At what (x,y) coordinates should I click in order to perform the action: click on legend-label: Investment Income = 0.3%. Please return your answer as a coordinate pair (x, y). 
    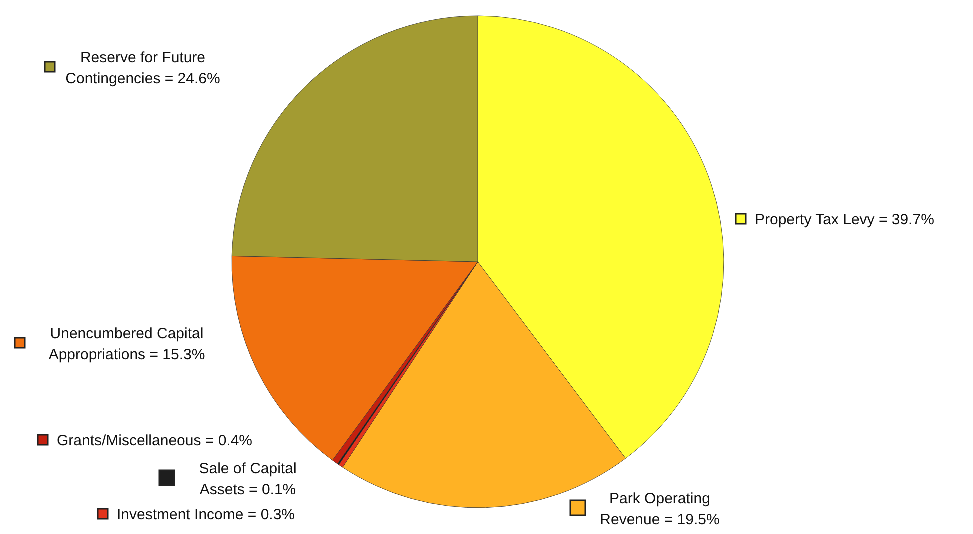
    Looking at the image, I should click on (206, 515).